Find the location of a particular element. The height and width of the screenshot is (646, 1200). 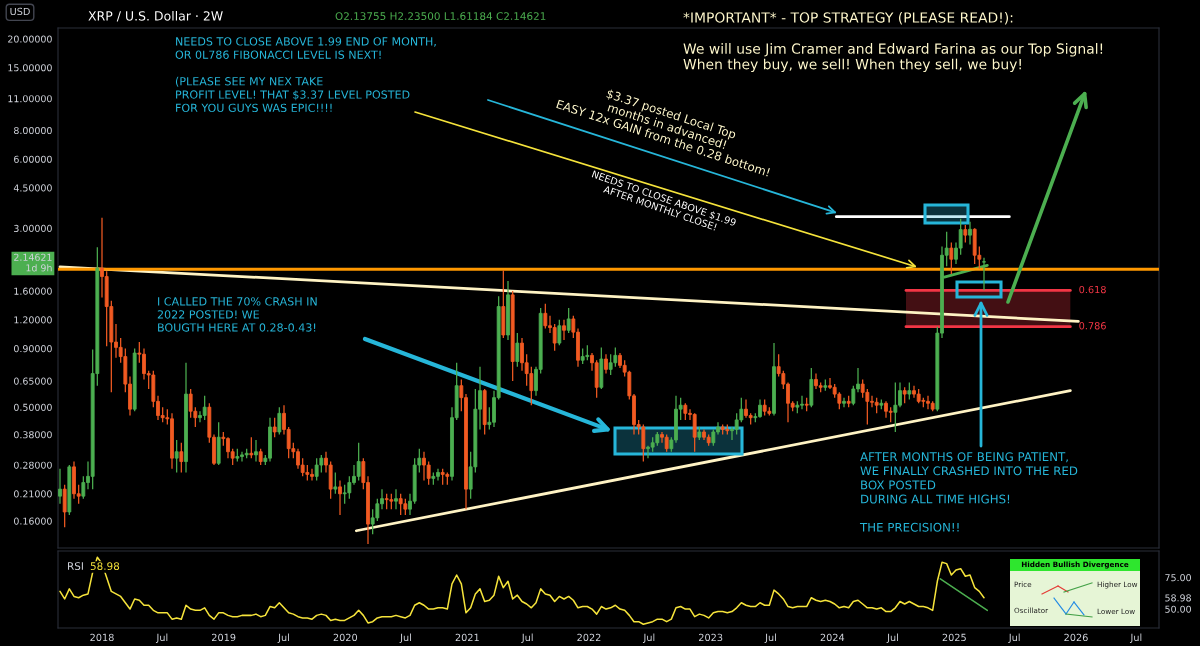

chart-title: XRP / U.S. Dollar · 2W is located at coordinates (155, 16).